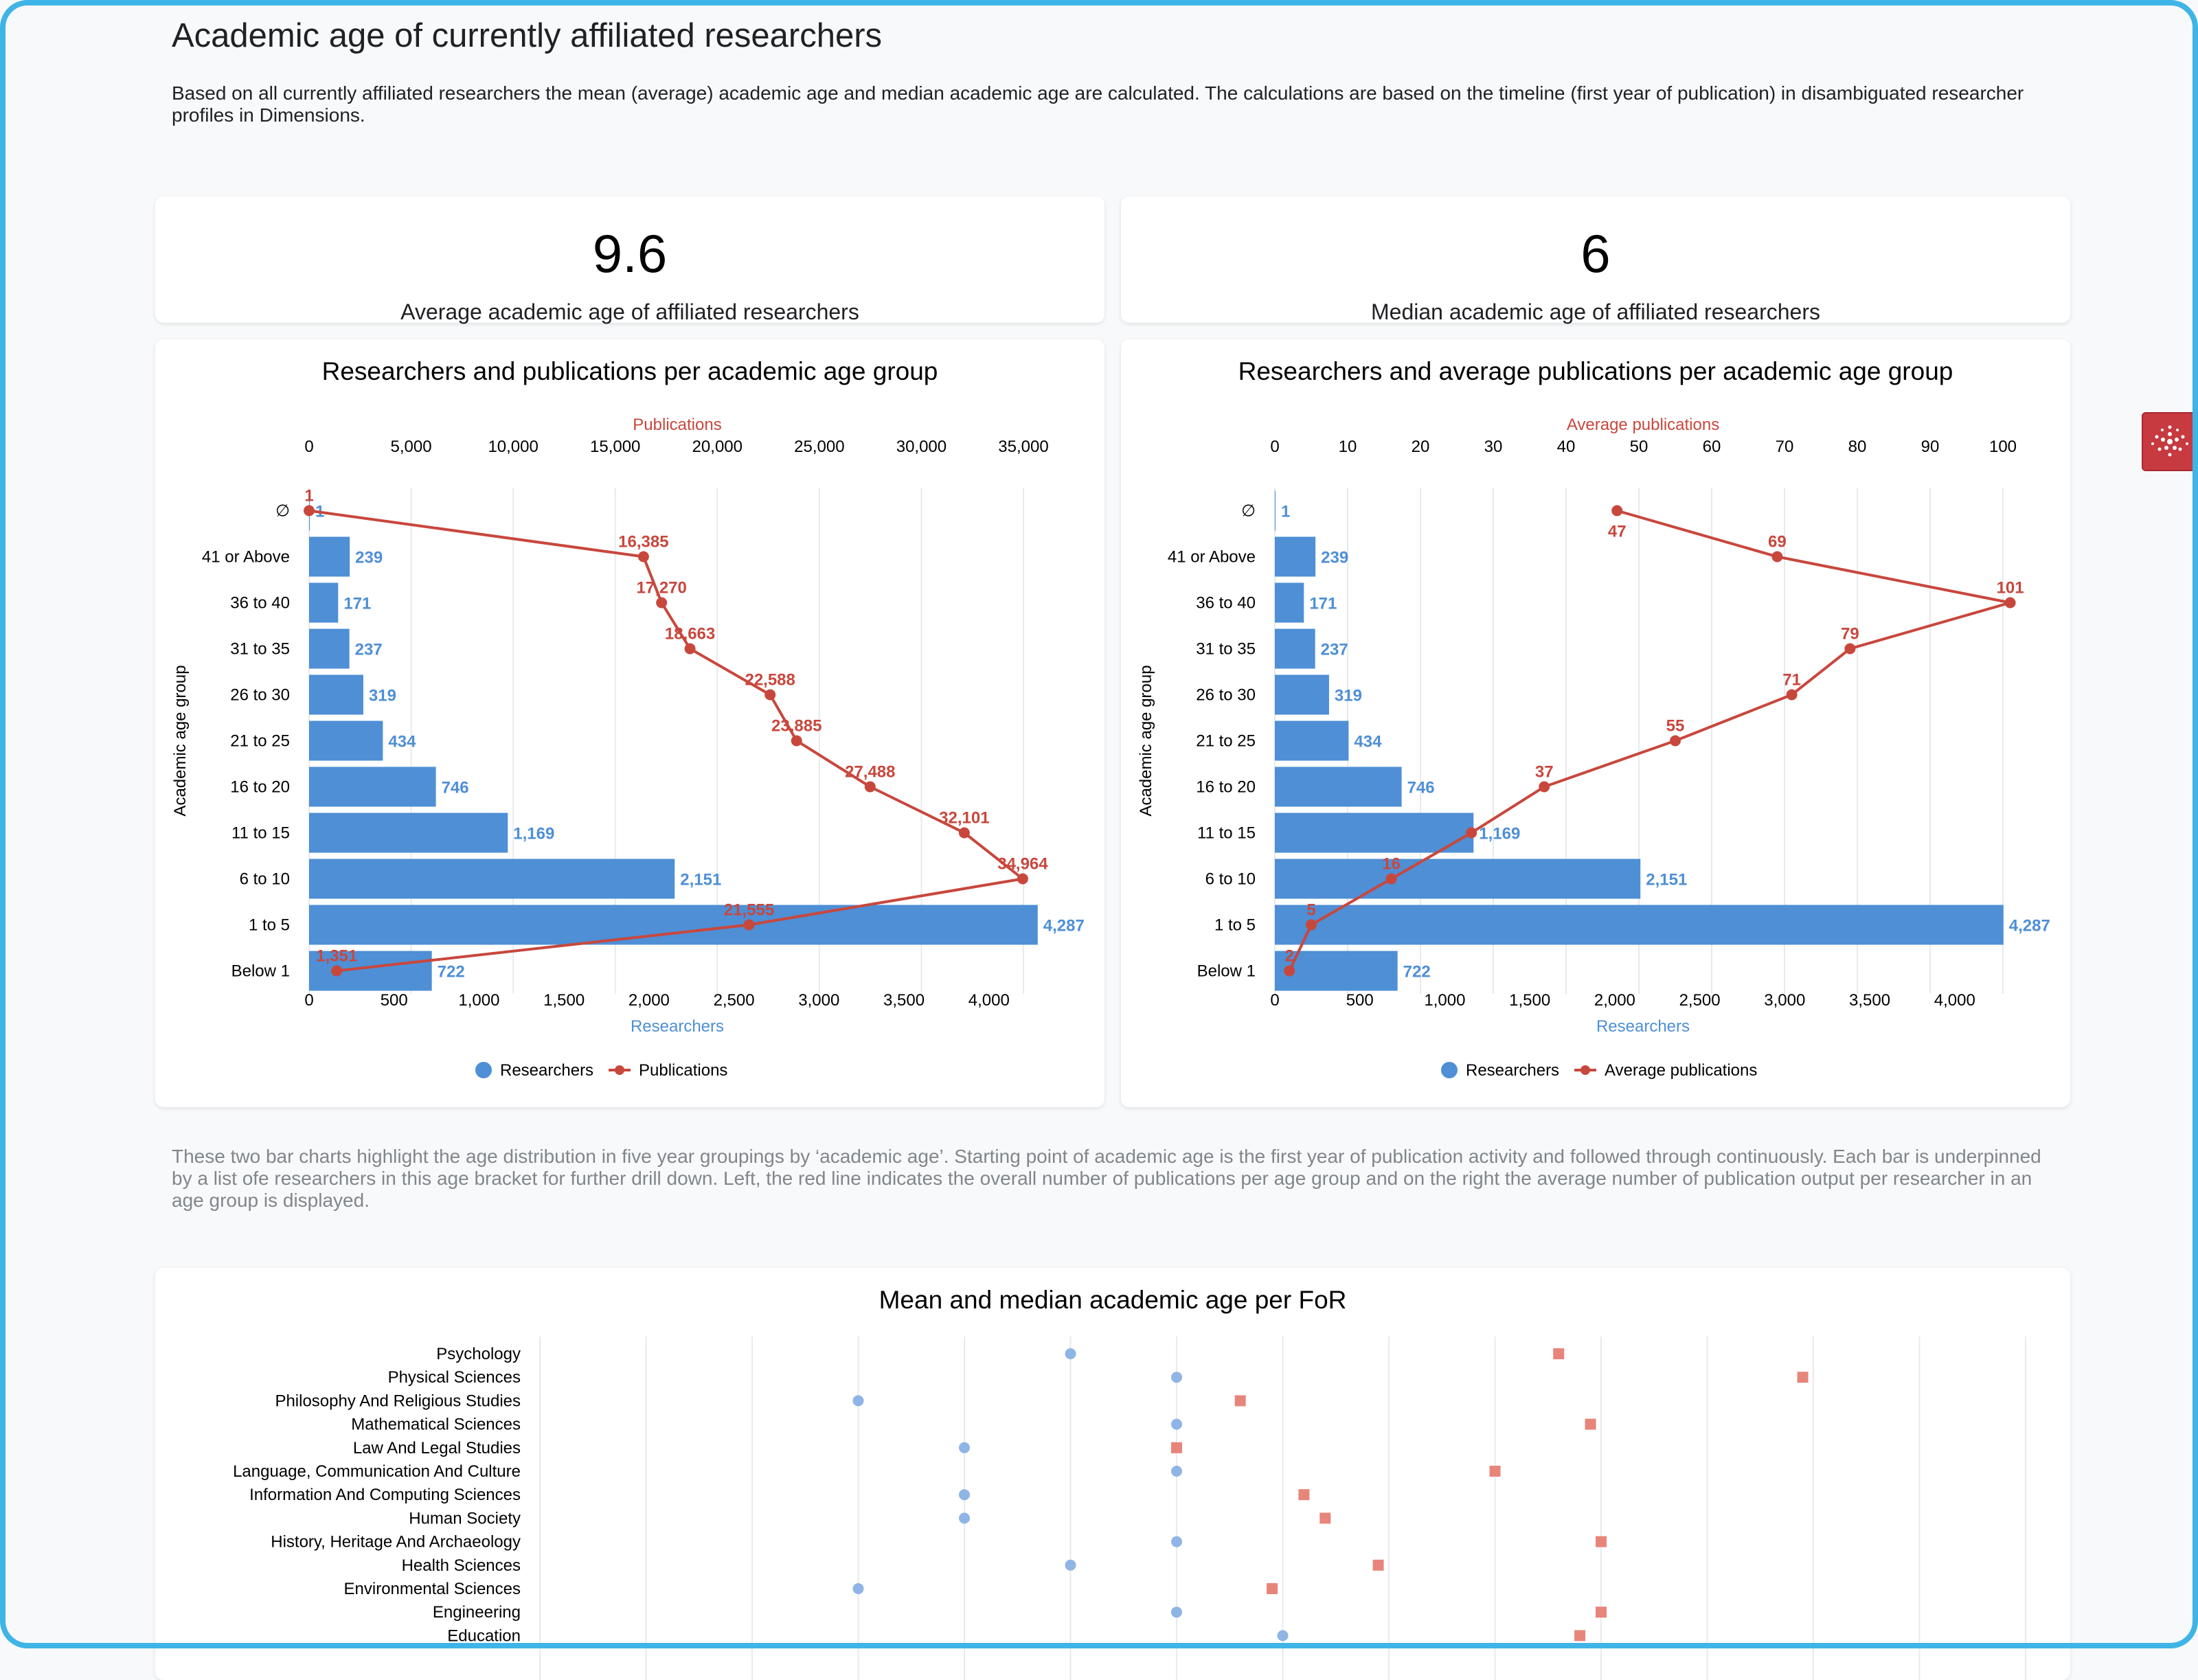  Describe the element at coordinates (465, 1518) in the screenshot. I see `for-category-label: Human Society` at that location.